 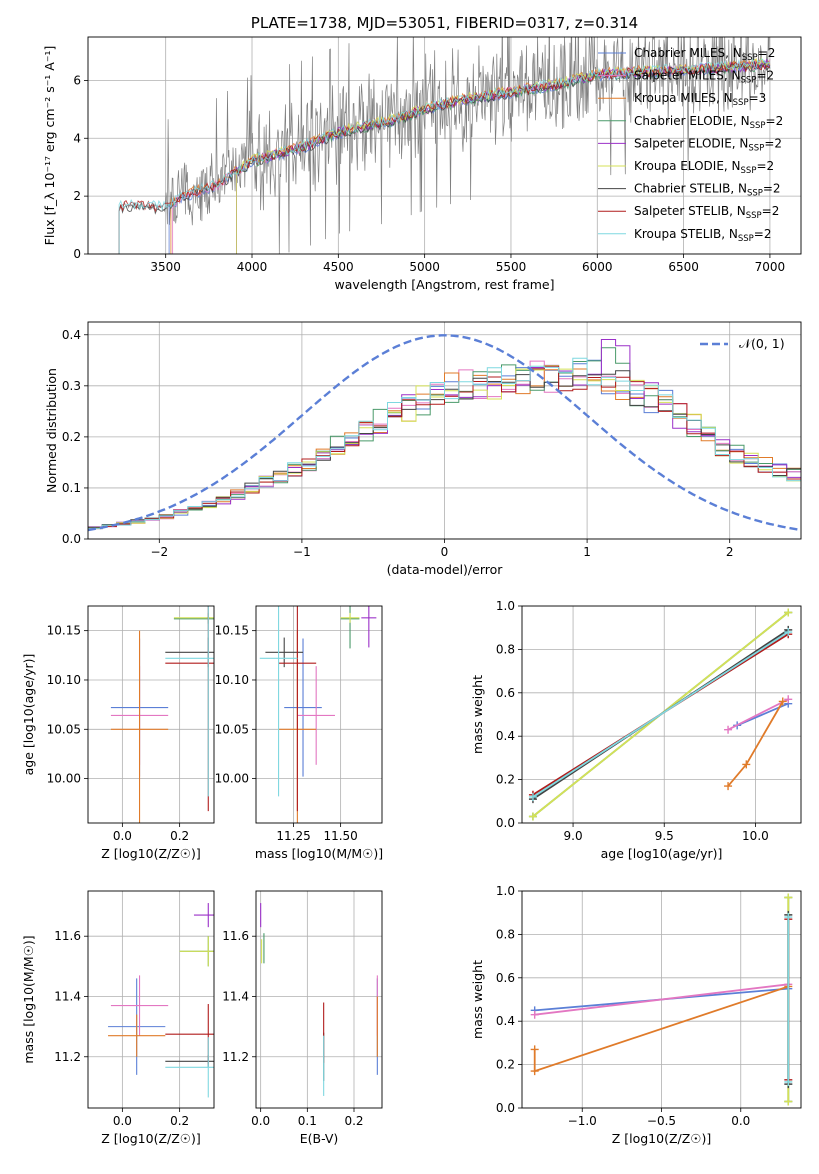 What do you see at coordinates (770, 267) in the screenshot?
I see `x-tick-label: 7000` at bounding box center [770, 267].